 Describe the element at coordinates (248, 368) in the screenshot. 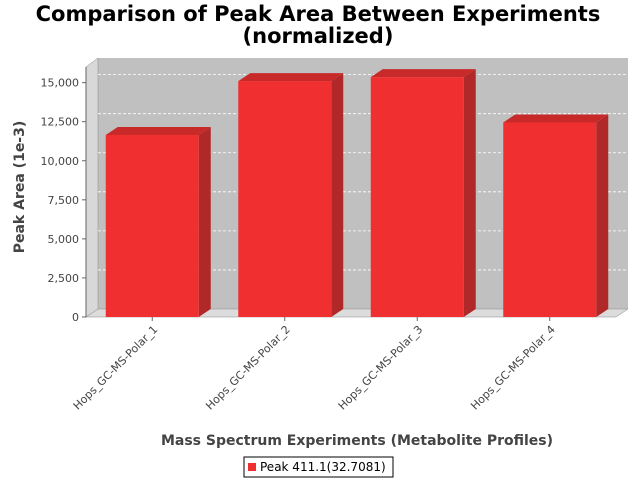

I see `x-tick-label: Hops_GC-MS-Polar_2` at that location.